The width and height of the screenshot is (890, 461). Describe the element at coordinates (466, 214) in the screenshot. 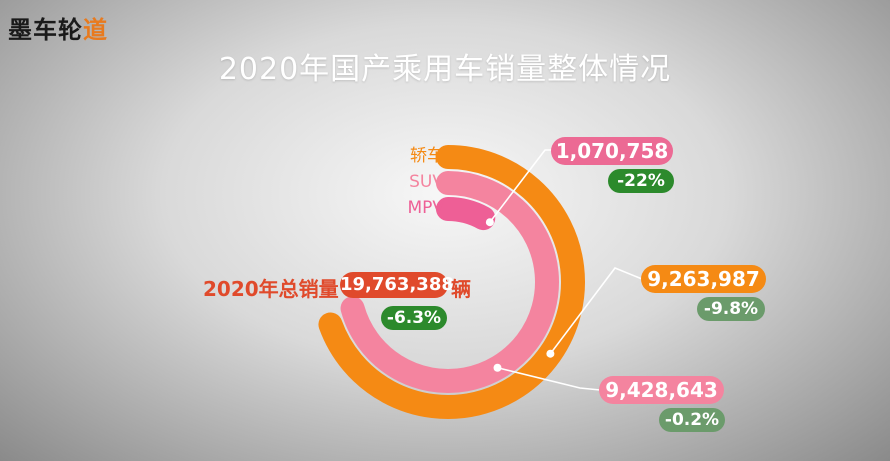

I see `arc-mpv` at that location.